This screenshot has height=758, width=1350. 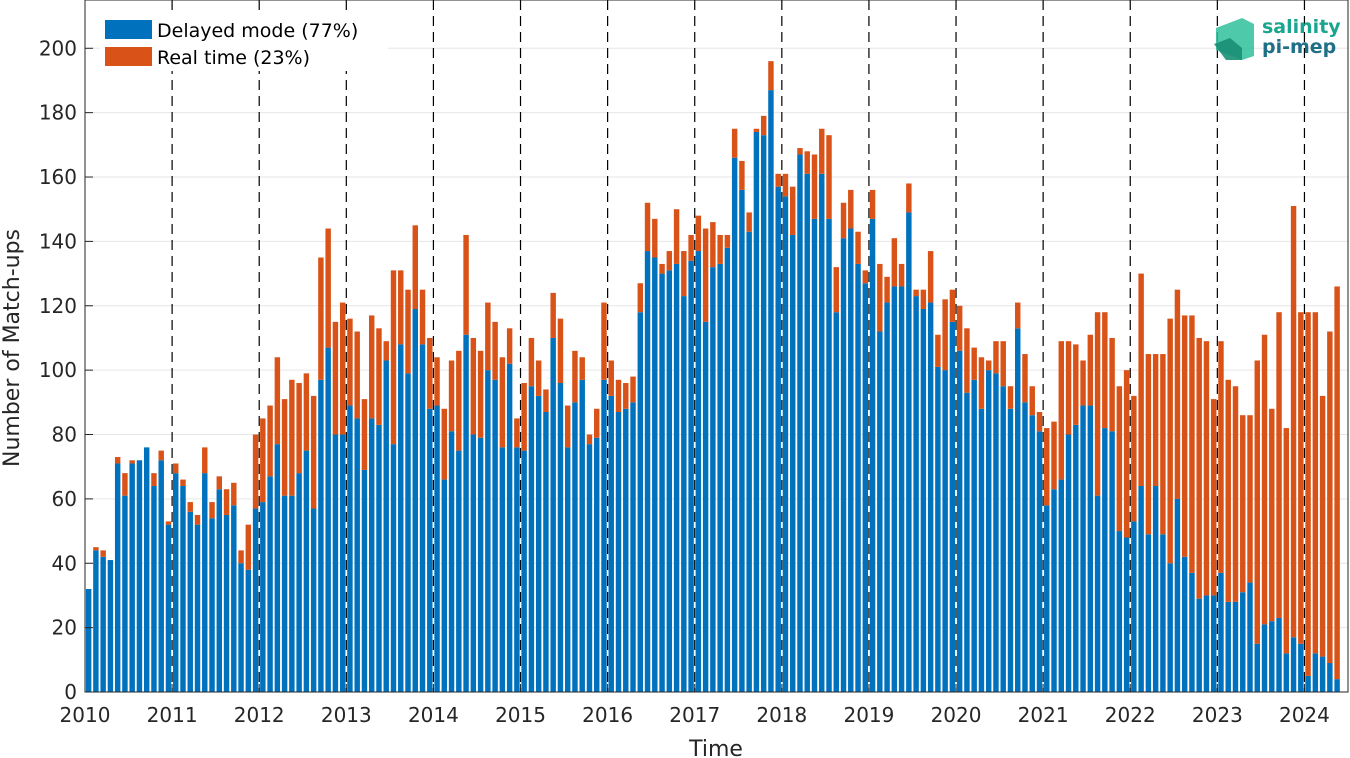 What do you see at coordinates (70, 692) in the screenshot?
I see `y-tick-label: 0` at bounding box center [70, 692].